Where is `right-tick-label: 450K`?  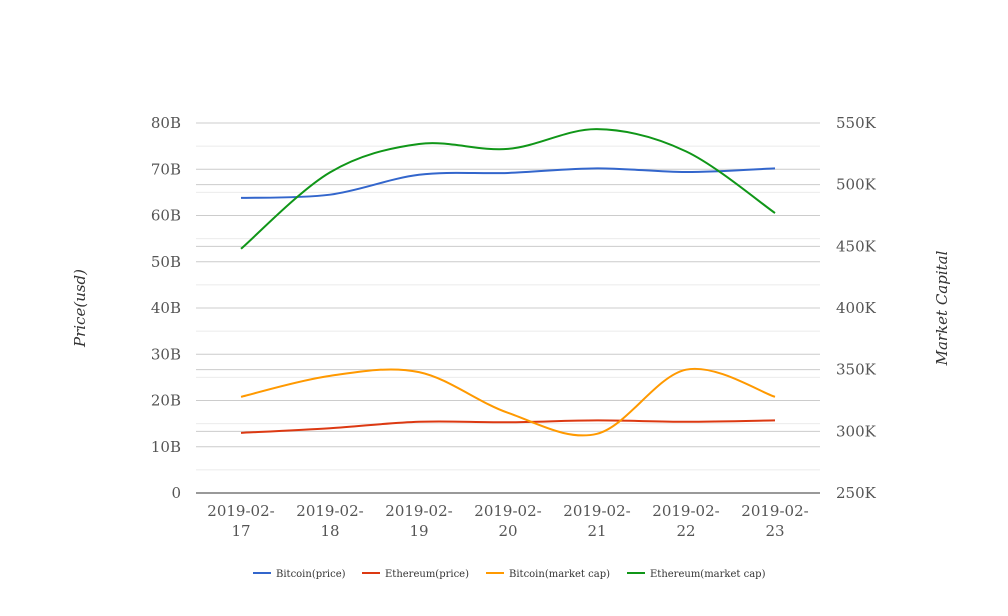 right-tick-label: 450K is located at coordinates (856, 246).